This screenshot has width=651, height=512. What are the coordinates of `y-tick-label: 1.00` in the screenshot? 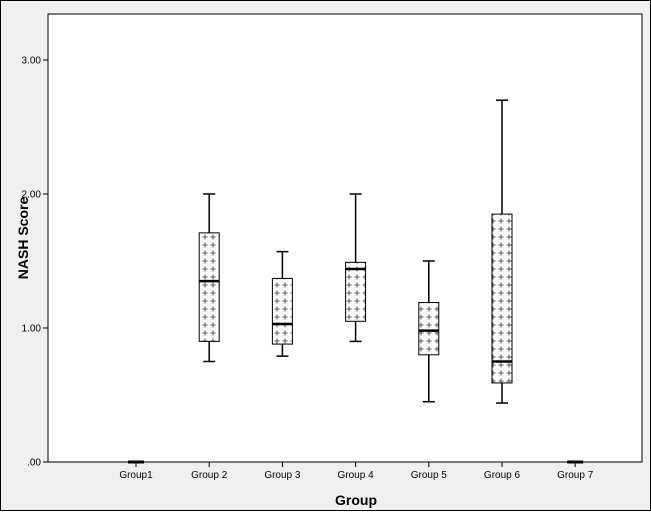 It's located at (32, 329).